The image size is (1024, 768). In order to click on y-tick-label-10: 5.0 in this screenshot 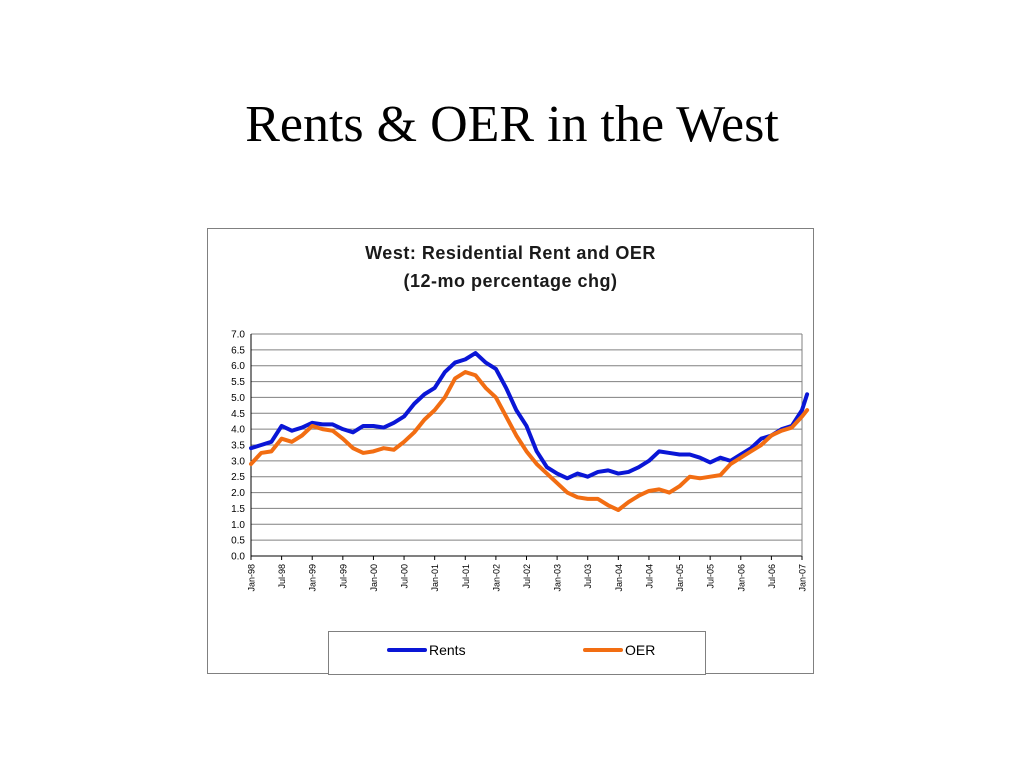, I will do `click(238, 398)`.